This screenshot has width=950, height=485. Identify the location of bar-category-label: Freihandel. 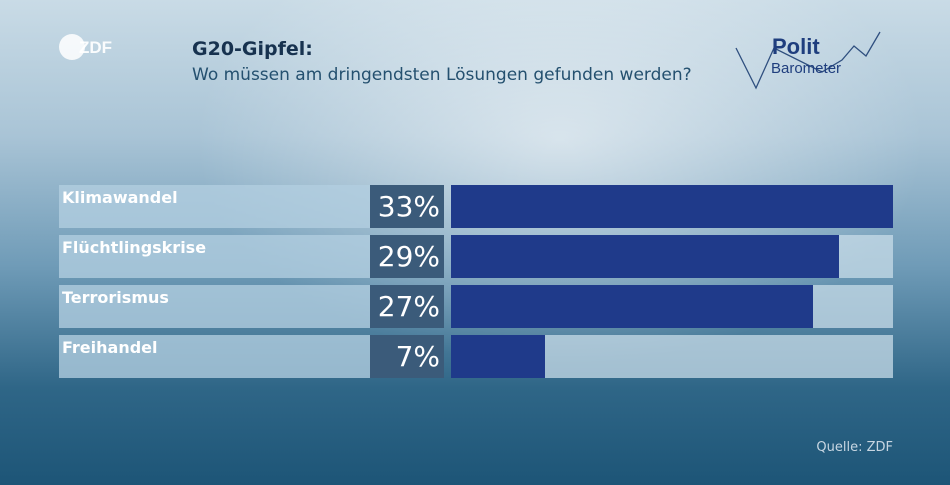
(110, 347).